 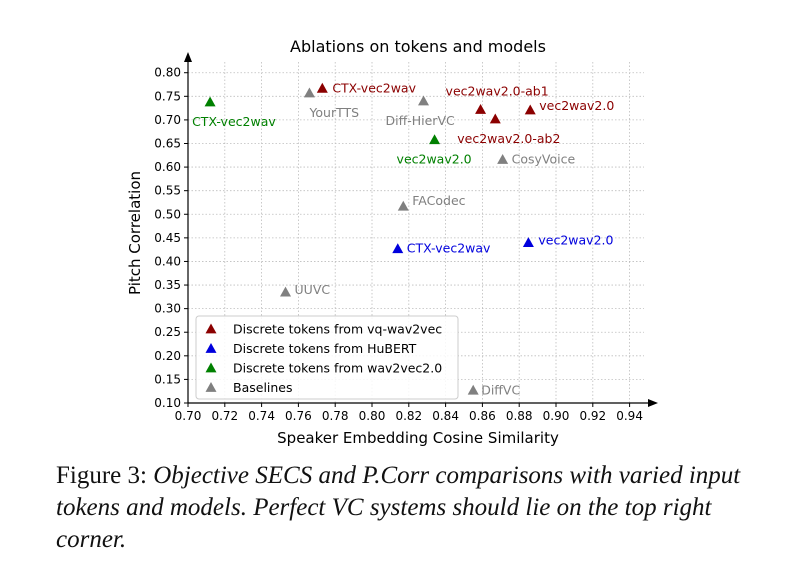 I want to click on y-tick-label: 0.80, so click(x=167, y=73).